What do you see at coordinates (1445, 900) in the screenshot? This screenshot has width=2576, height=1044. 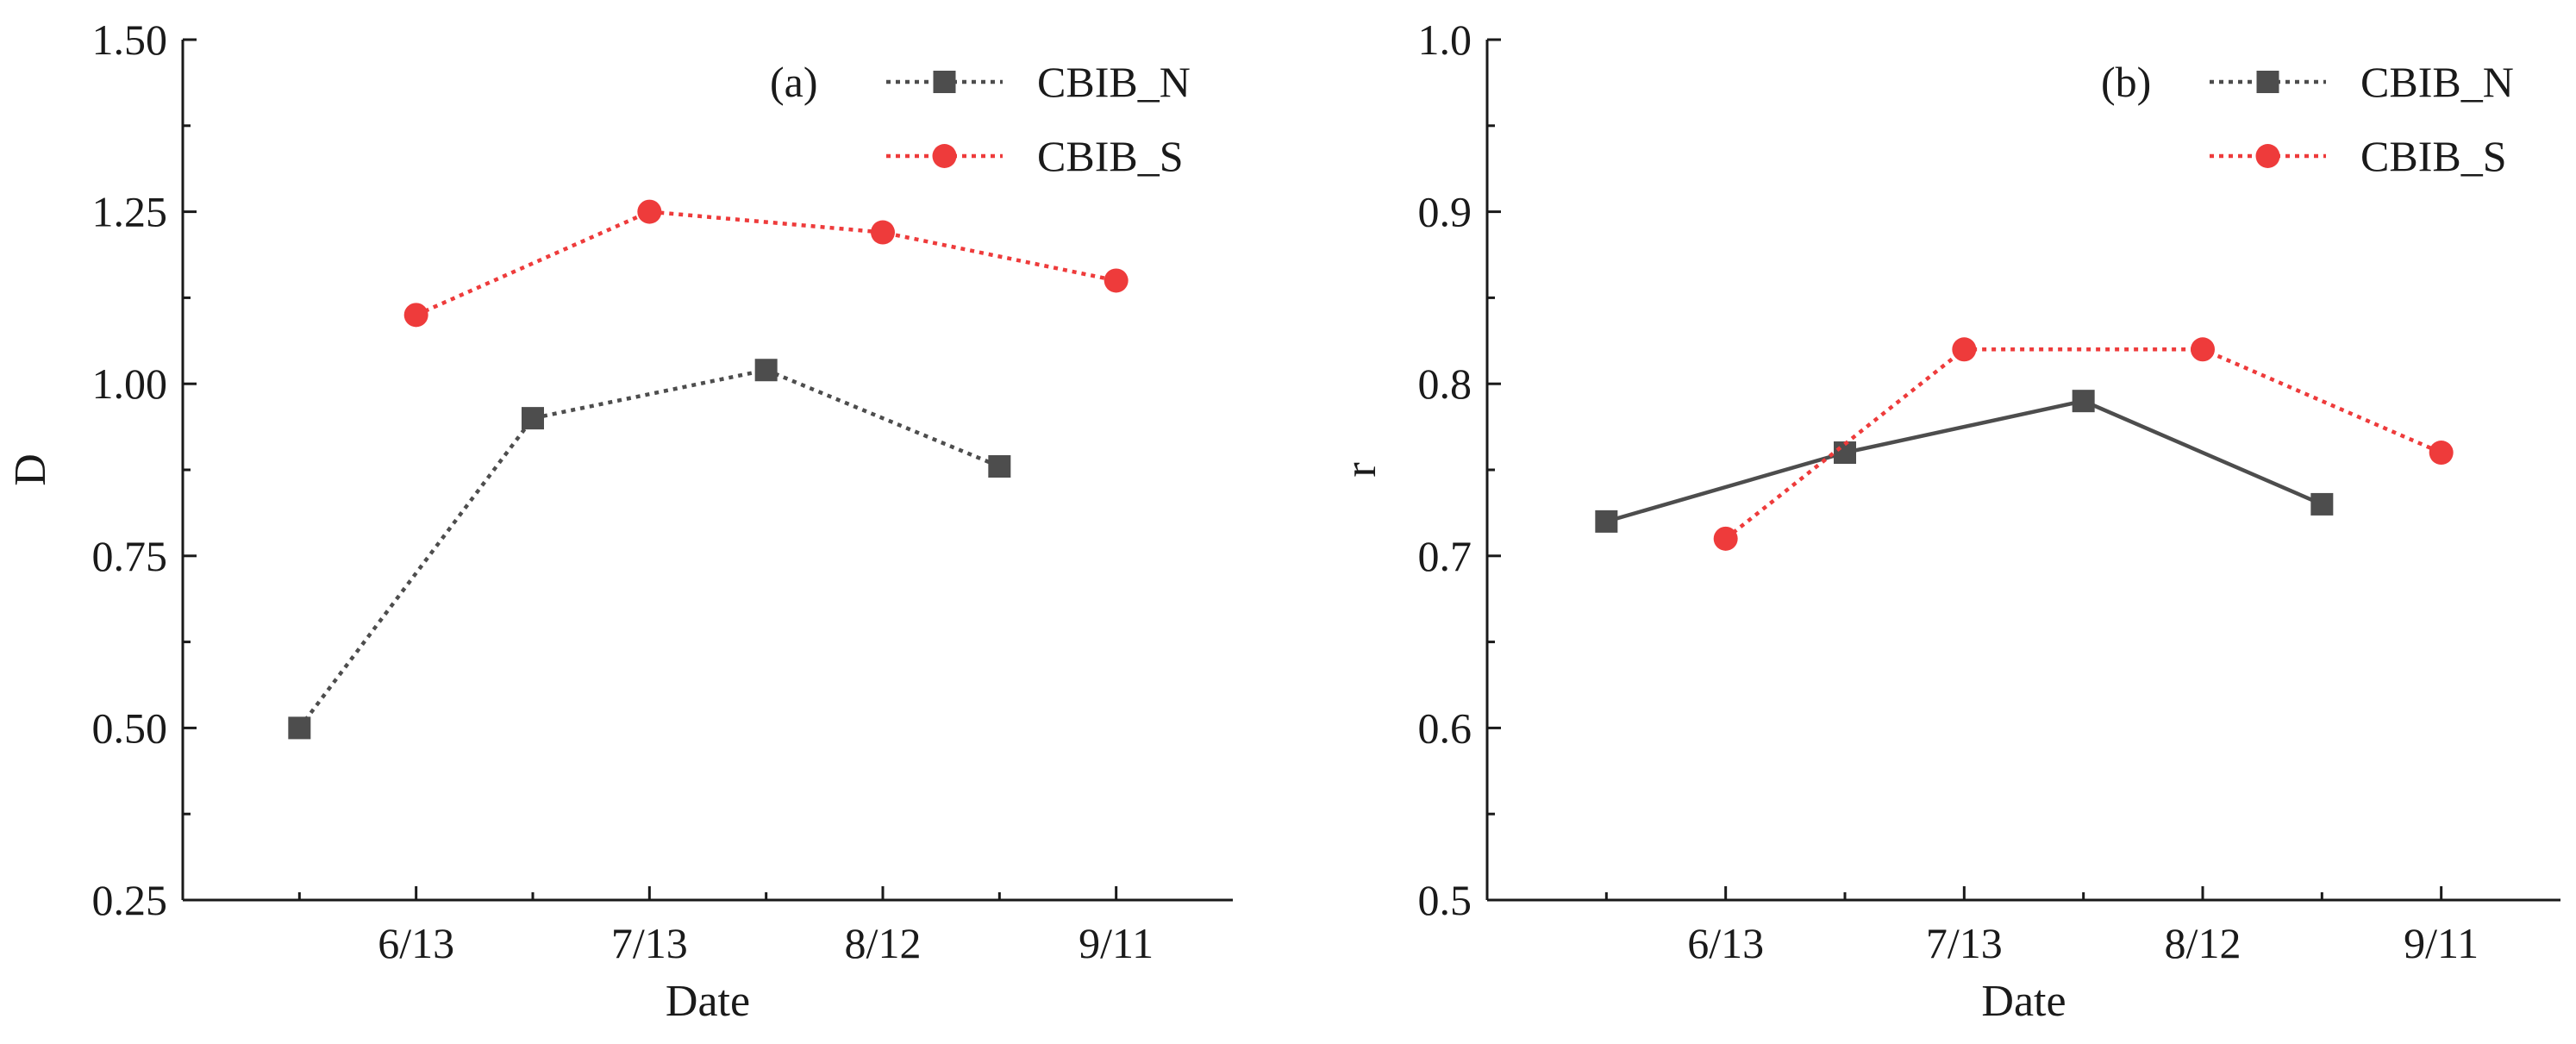 I see `y-tick-label: 0.5` at bounding box center [1445, 900].